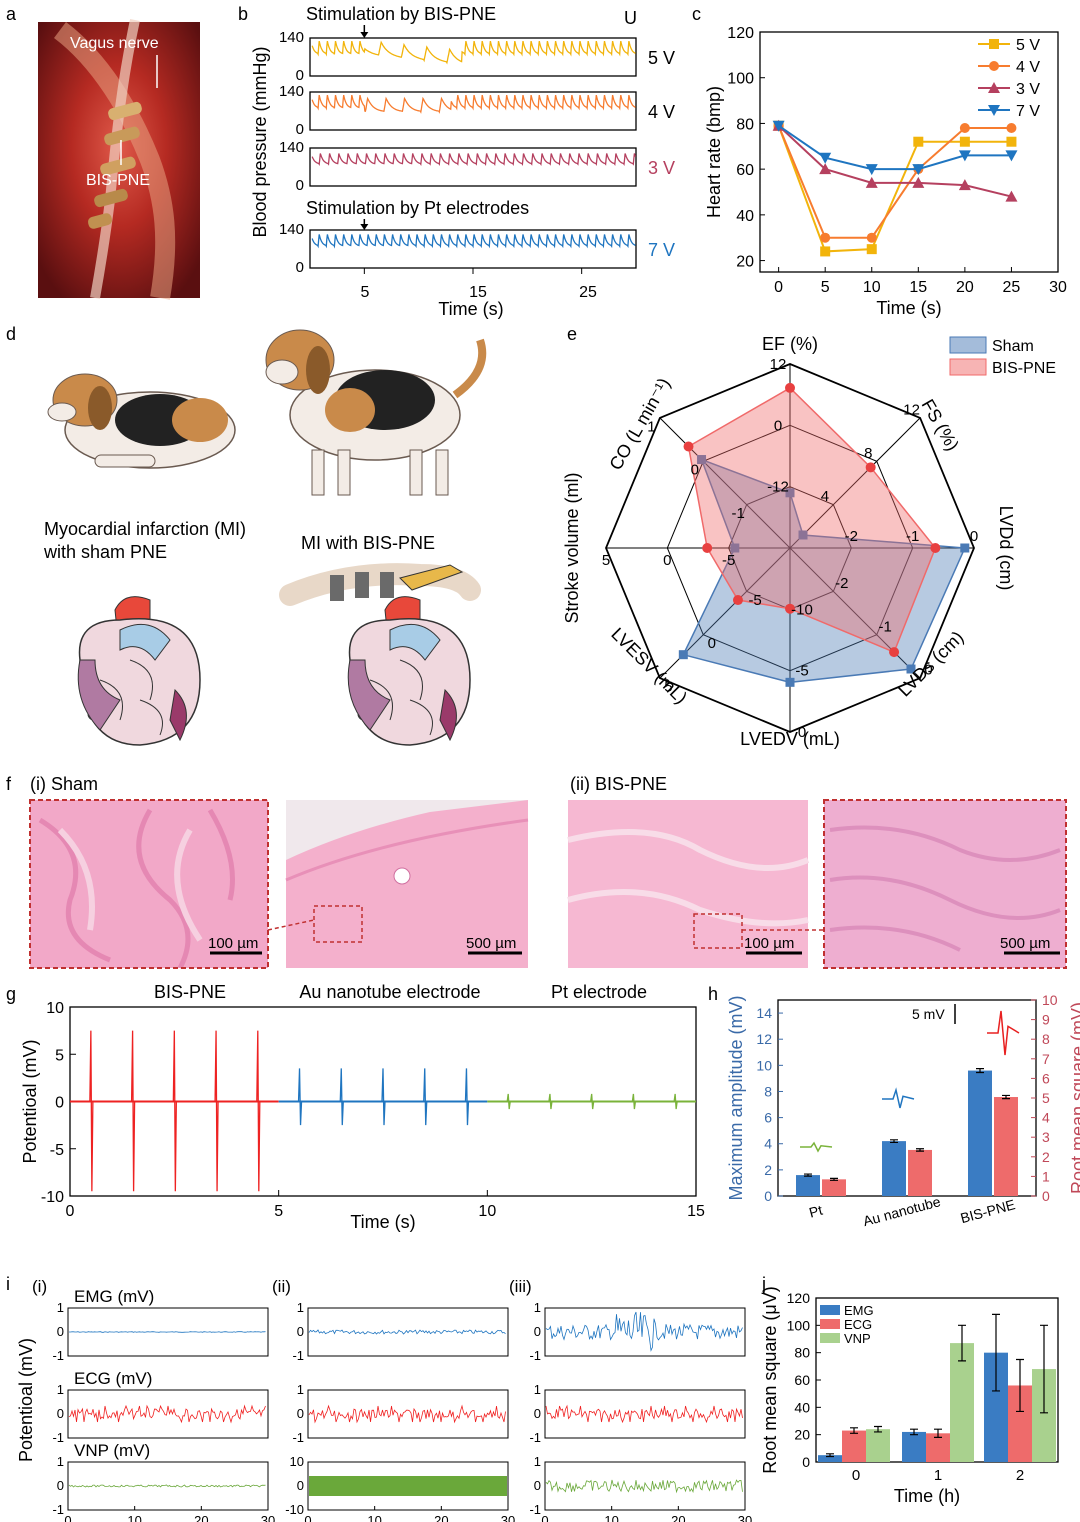  What do you see at coordinates (362, 1116) in the screenshot?
I see `potential-chart: 0 5 10 15 -10 -5 0 5 10 Time (s) Potentioal (mV)` at bounding box center [362, 1116].